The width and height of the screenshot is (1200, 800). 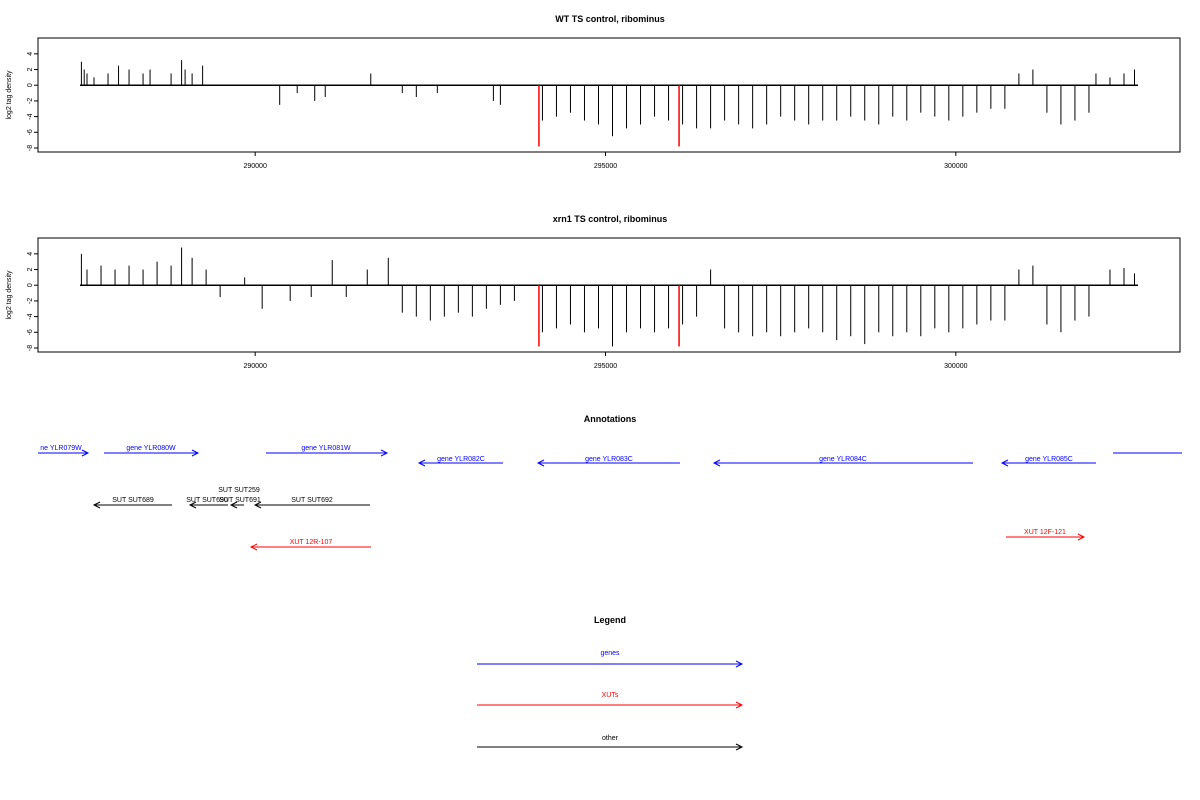 What do you see at coordinates (610, 620) in the screenshot?
I see `legend-title: Legend` at bounding box center [610, 620].